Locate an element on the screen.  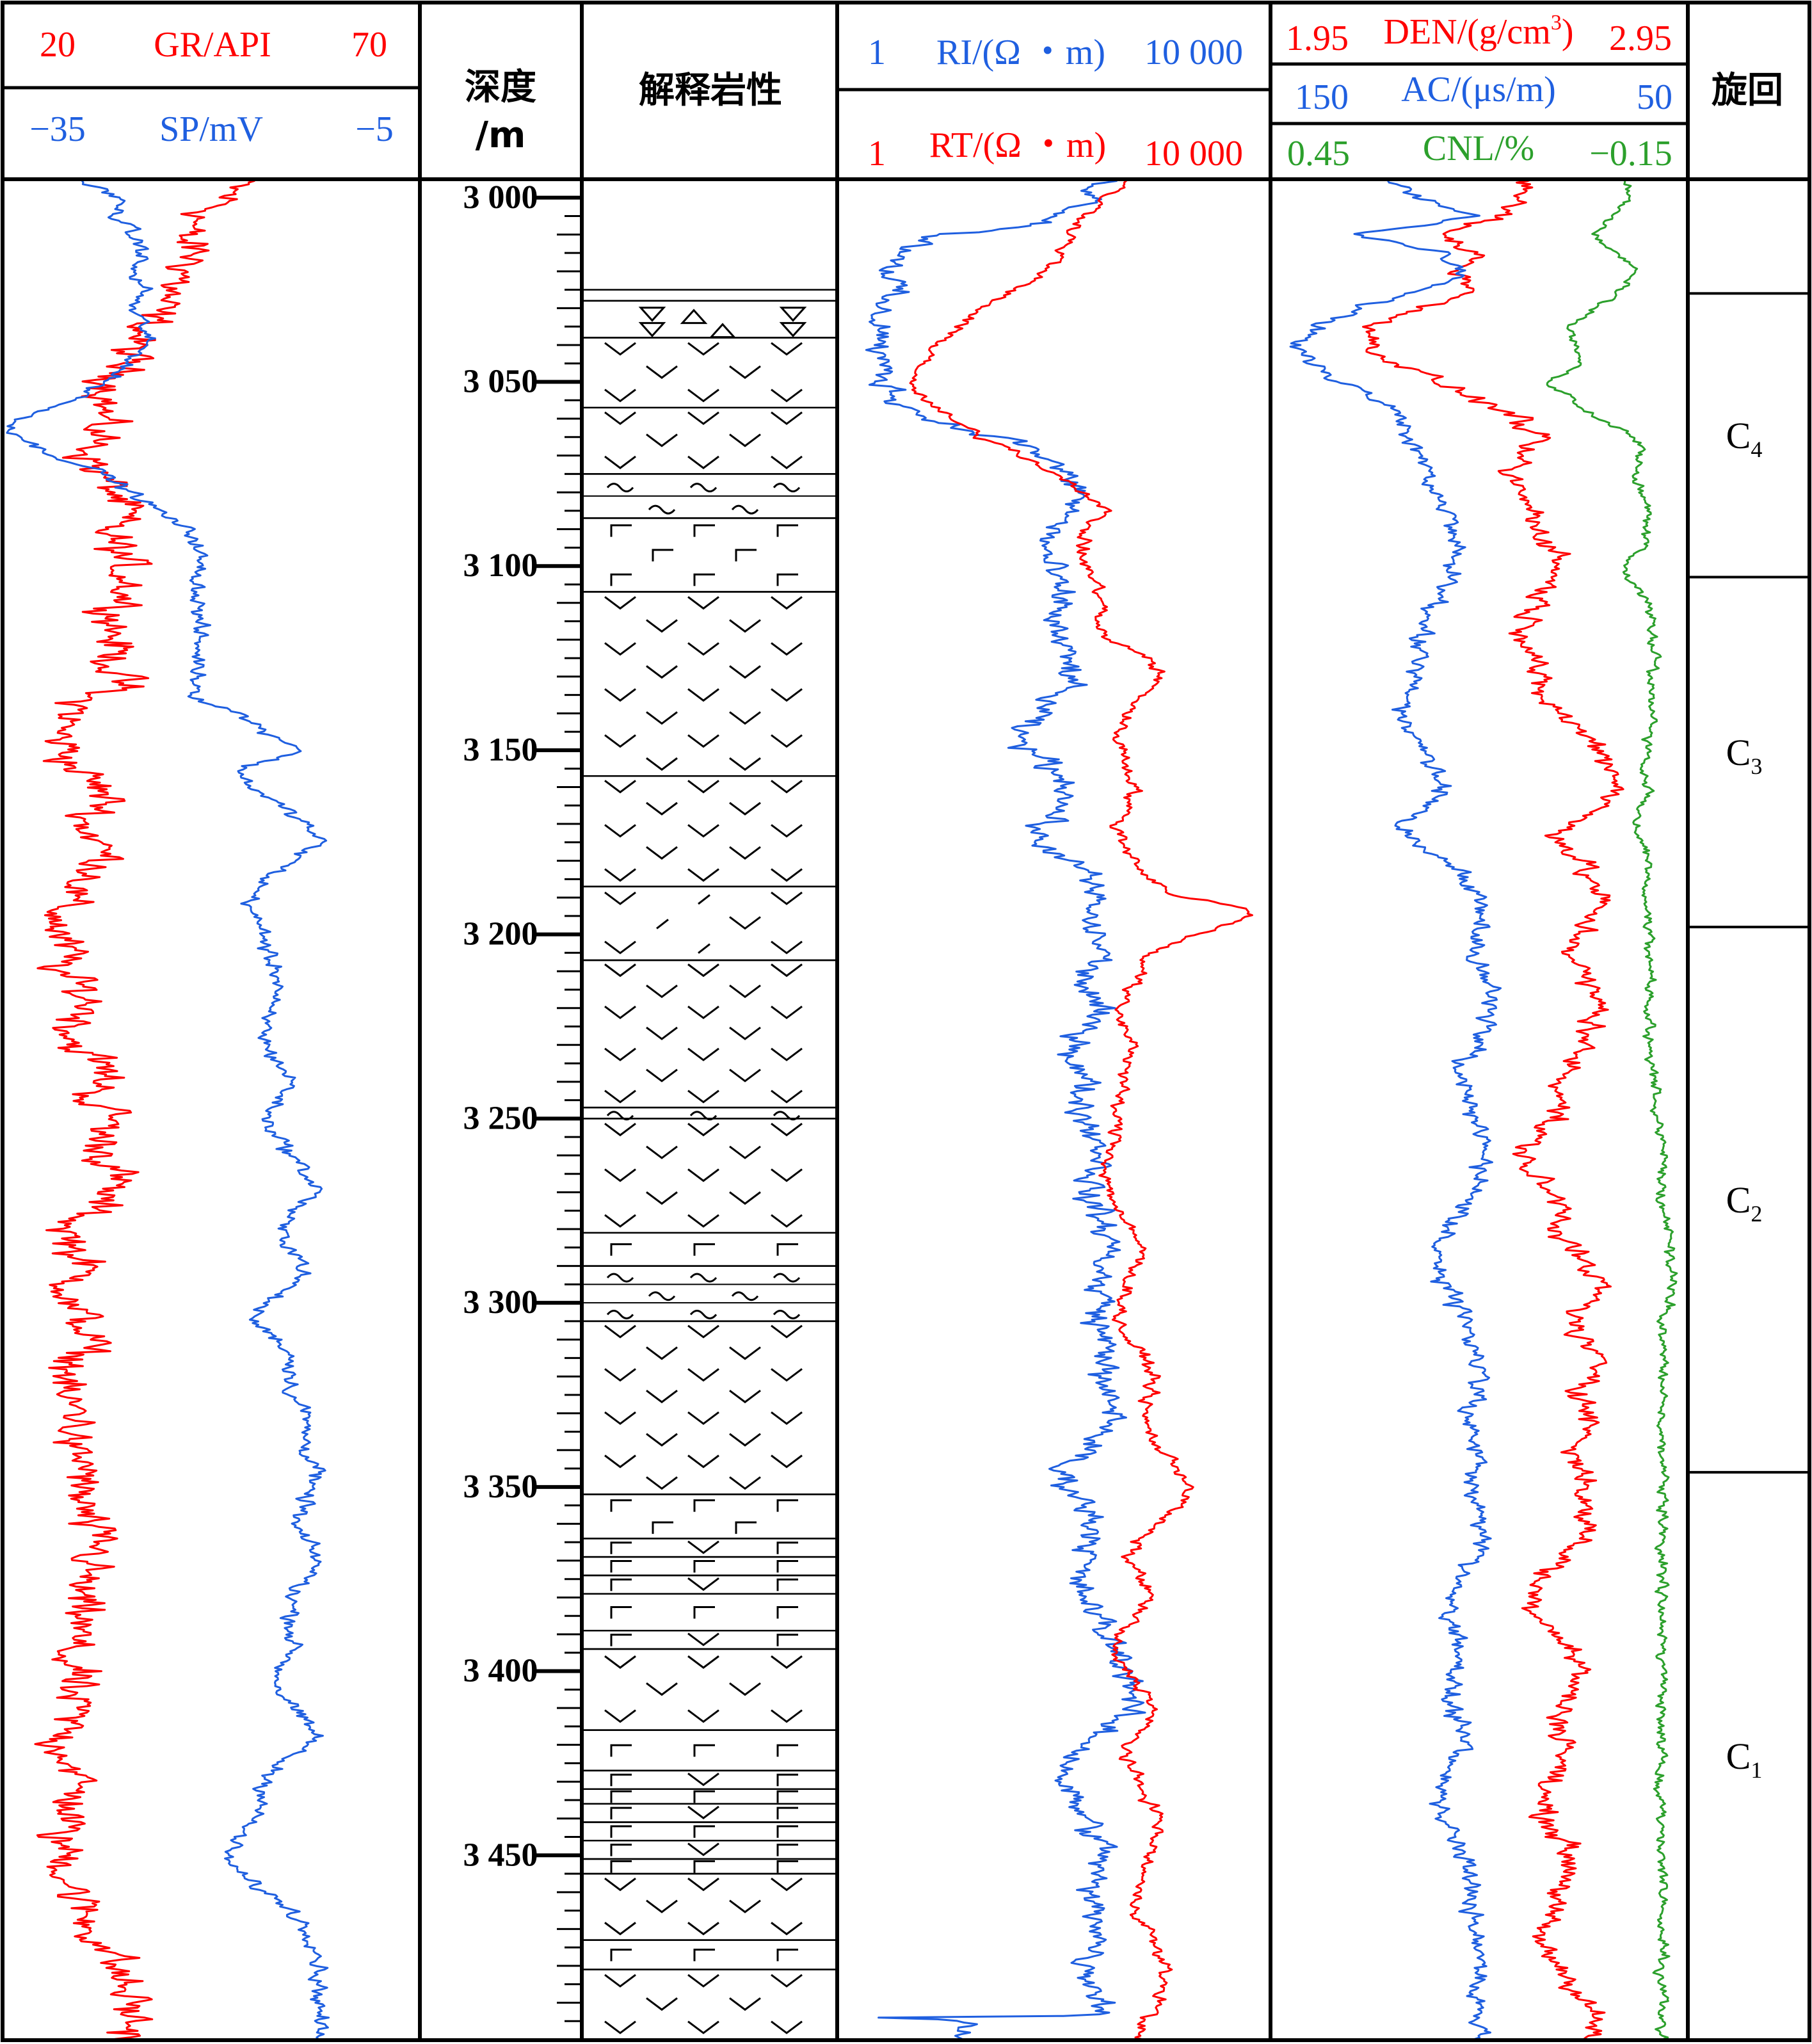
cycle-label: C4 is located at coordinates (1744, 438).